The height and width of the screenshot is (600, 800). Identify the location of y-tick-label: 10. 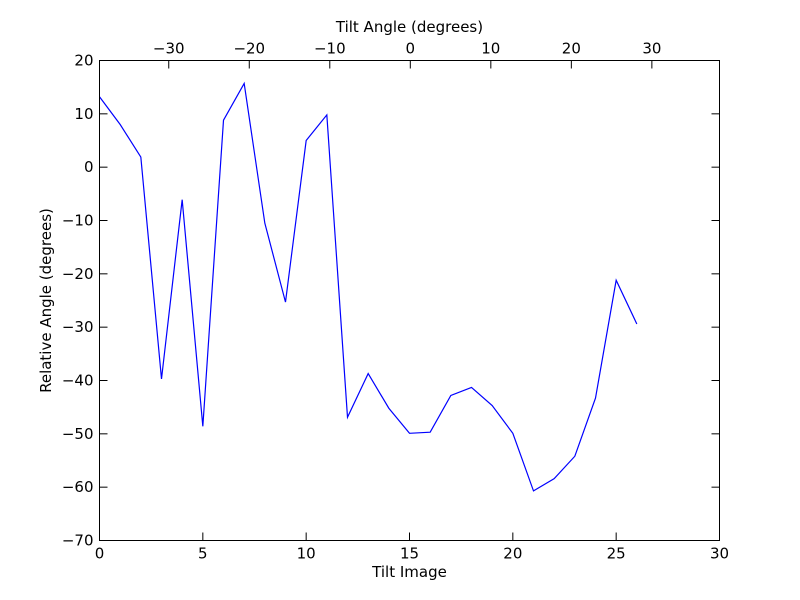
(83, 114).